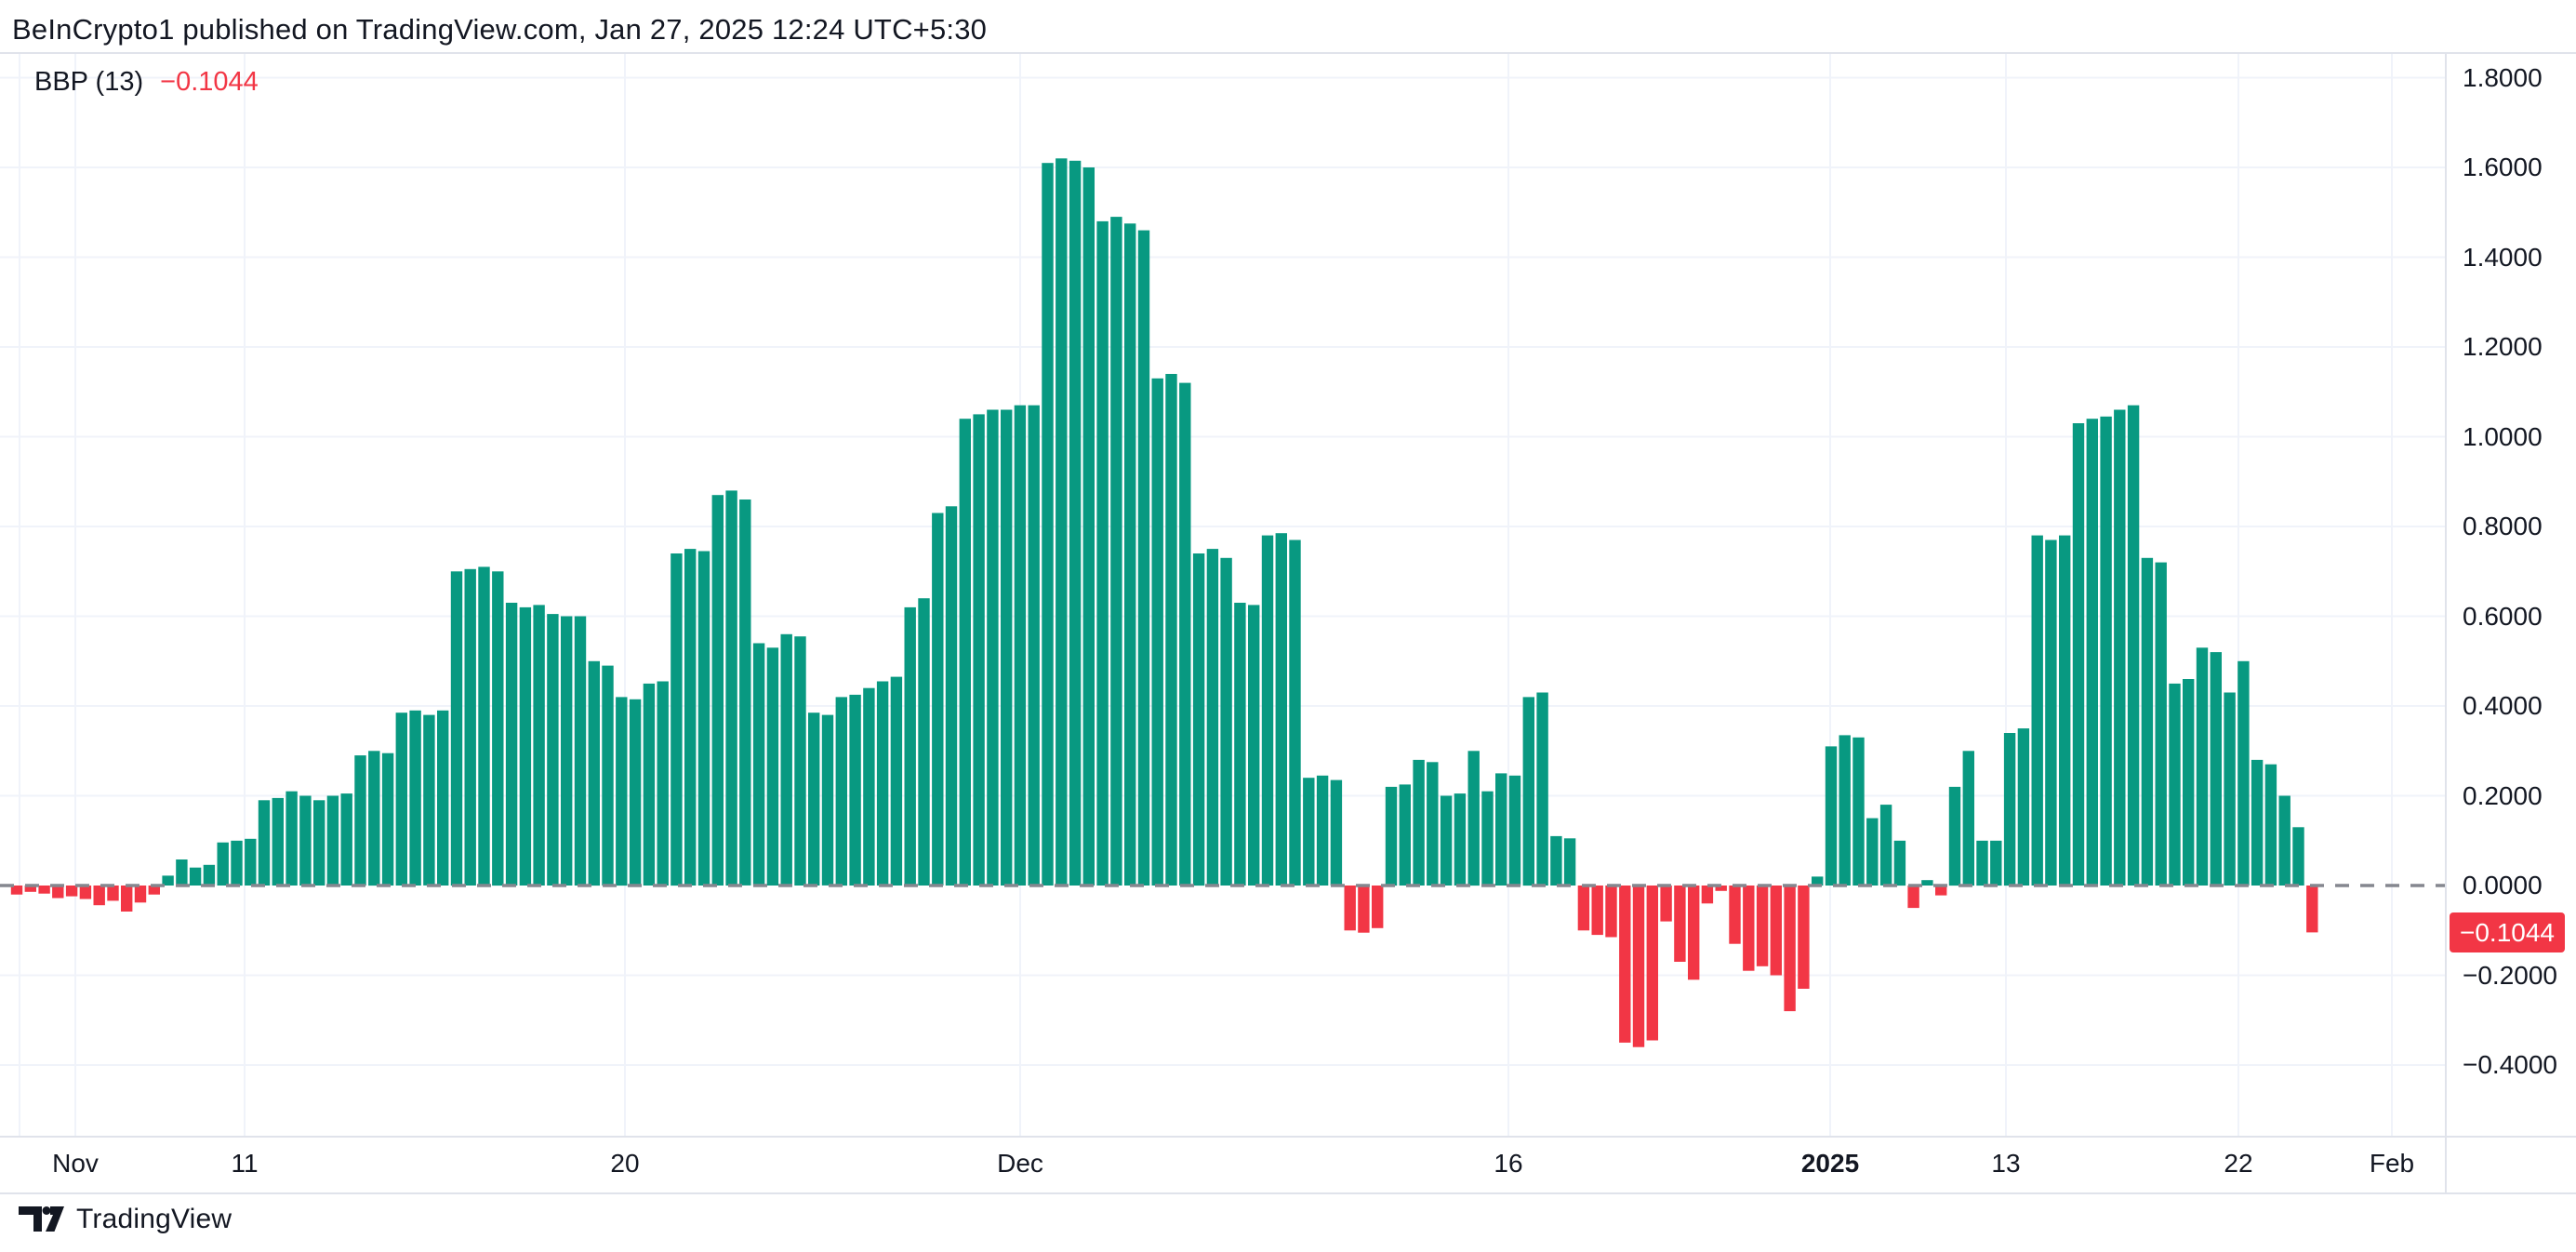  What do you see at coordinates (1508, 1163) in the screenshot?
I see `time-axis-label: 16` at bounding box center [1508, 1163].